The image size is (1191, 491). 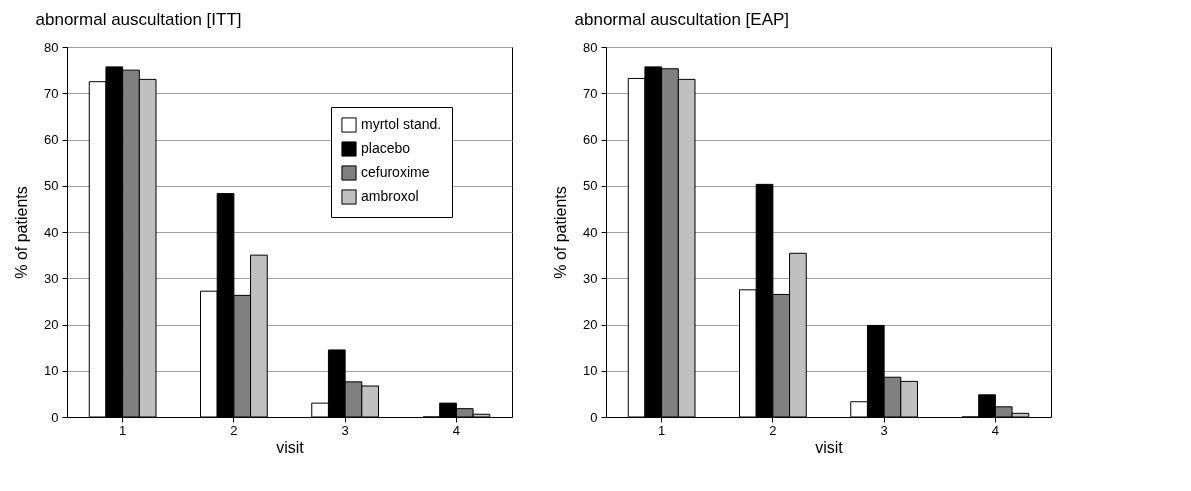 What do you see at coordinates (386, 148) in the screenshot?
I see `legend-label: placebo` at bounding box center [386, 148].